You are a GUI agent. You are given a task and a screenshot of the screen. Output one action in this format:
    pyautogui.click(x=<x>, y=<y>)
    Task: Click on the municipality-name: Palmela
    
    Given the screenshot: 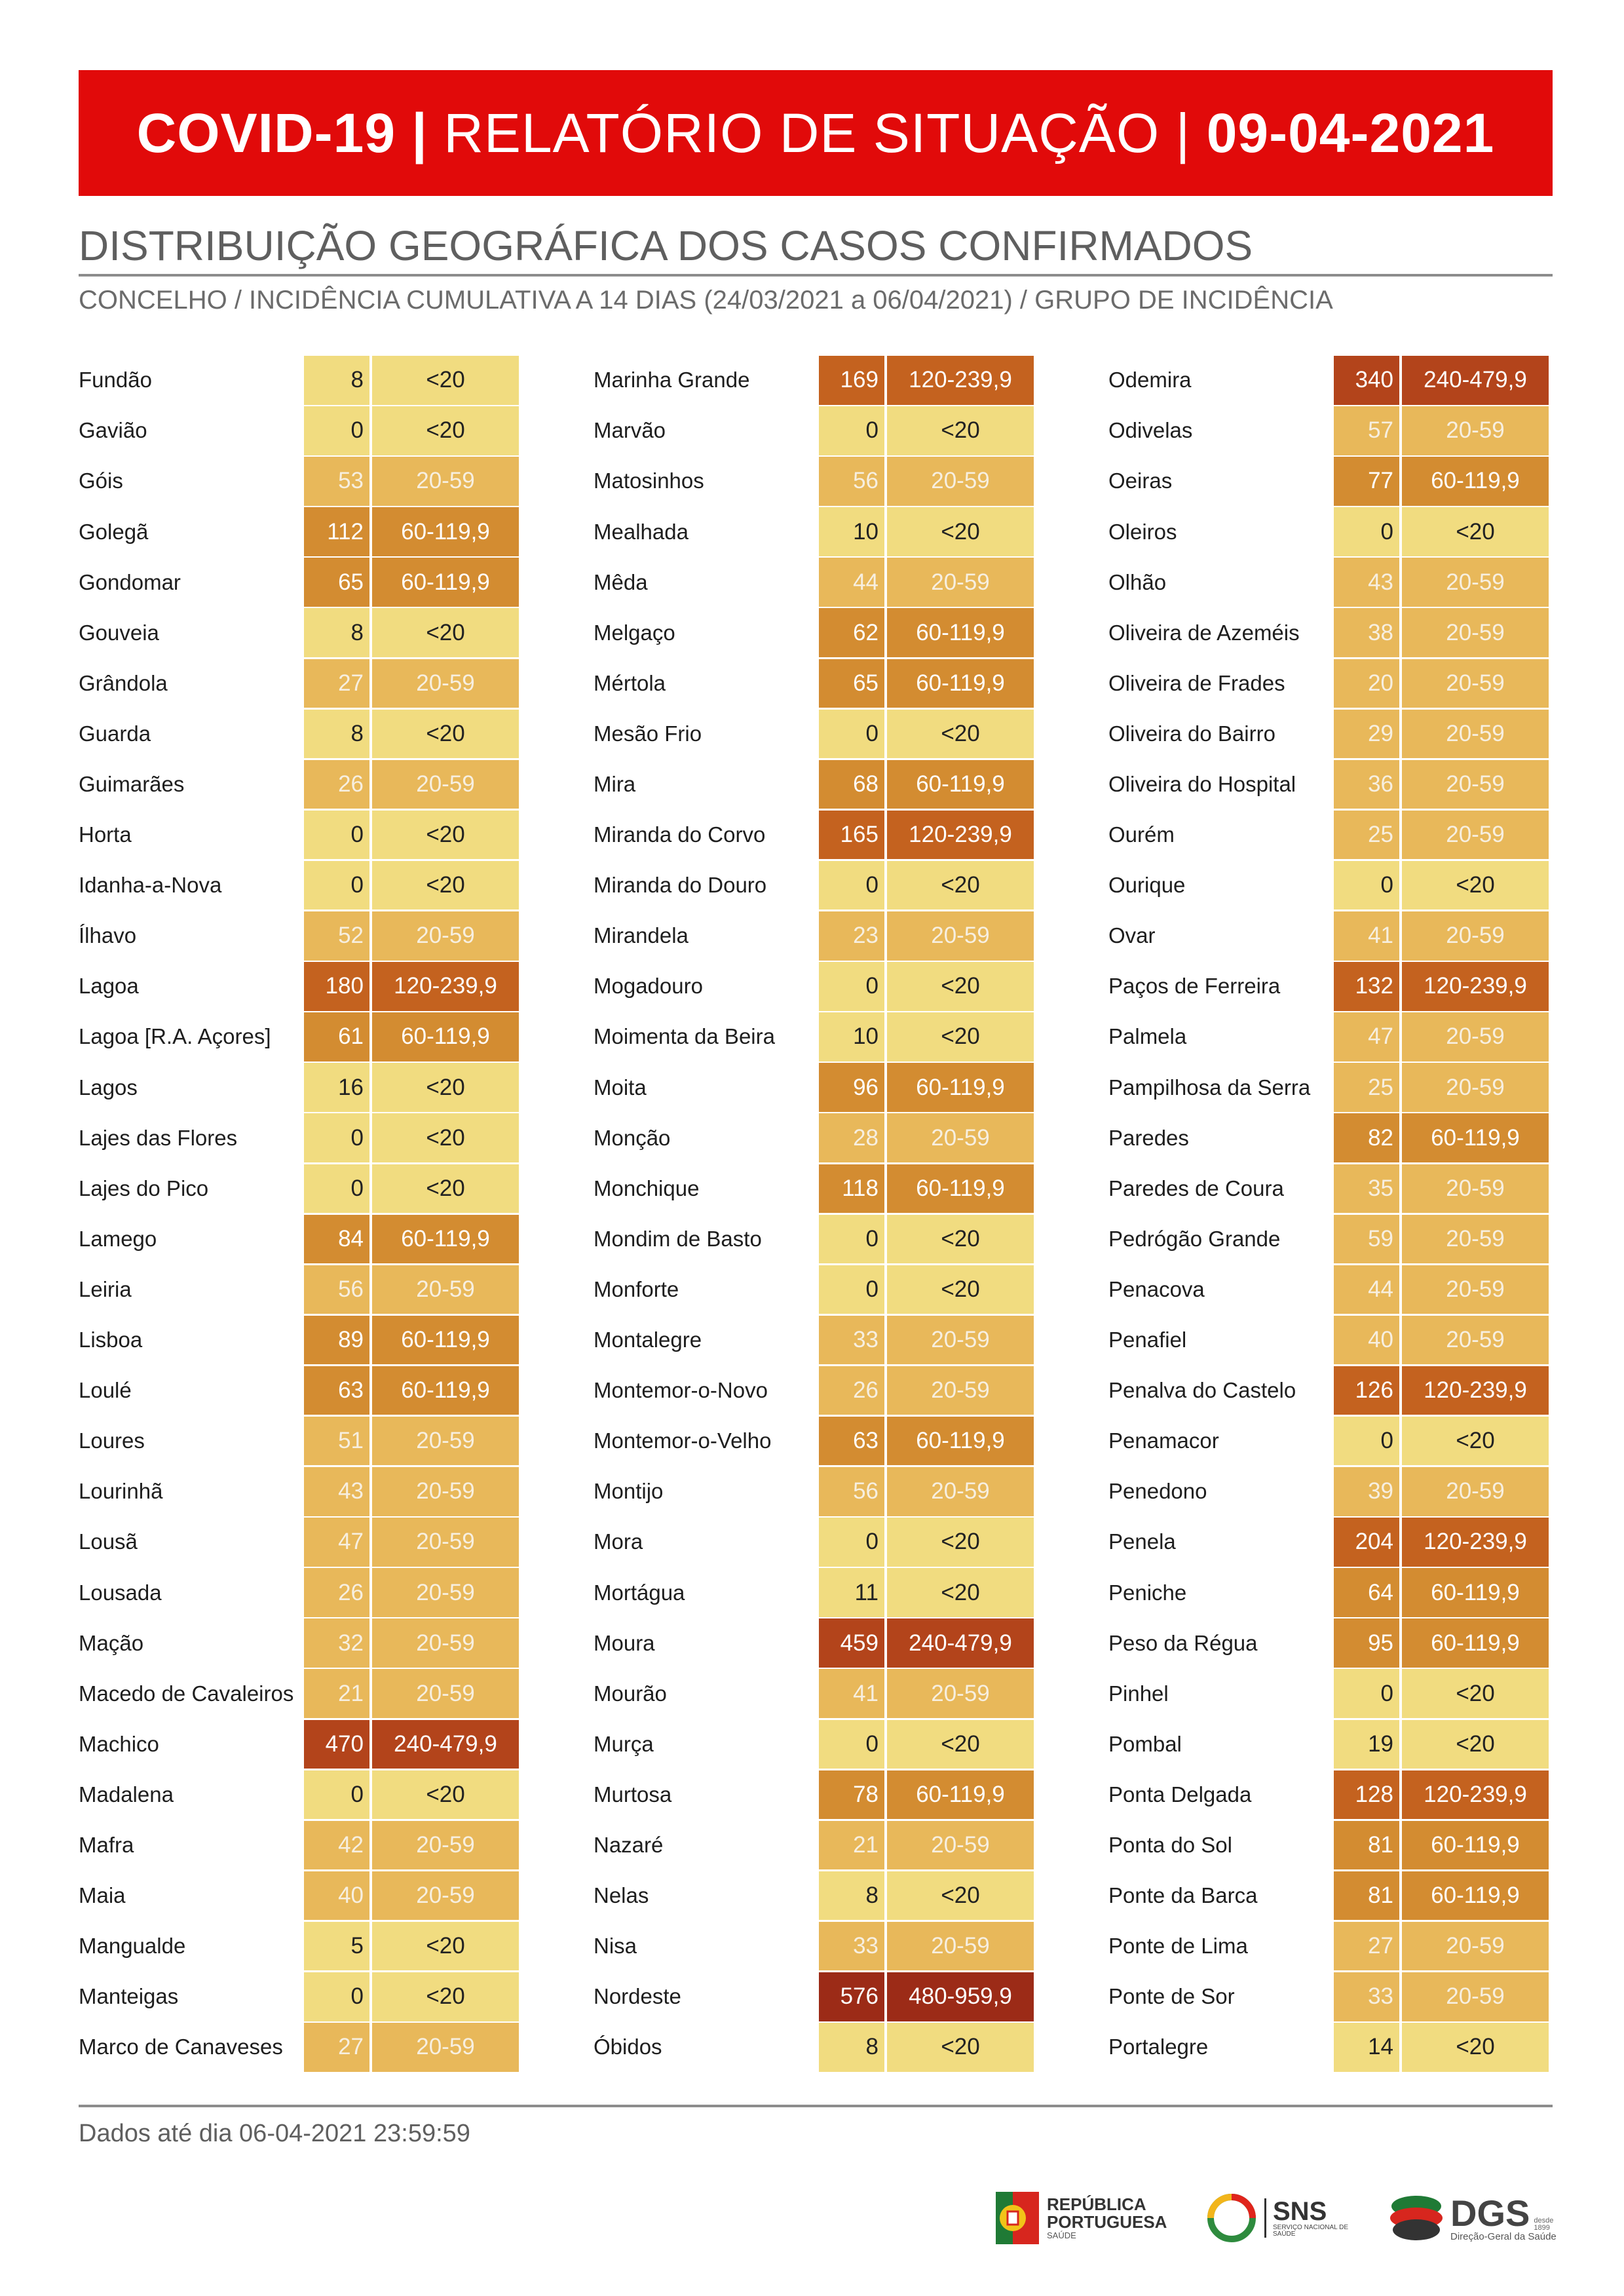 What is the action you would take?
    pyautogui.click(x=1147, y=1036)
    